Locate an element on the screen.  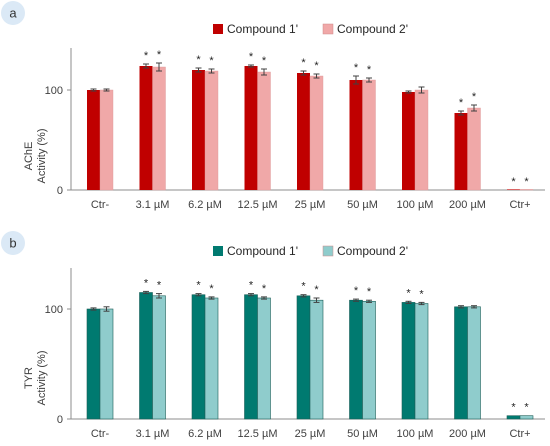
panel-label: b is located at coordinates (12, 243).